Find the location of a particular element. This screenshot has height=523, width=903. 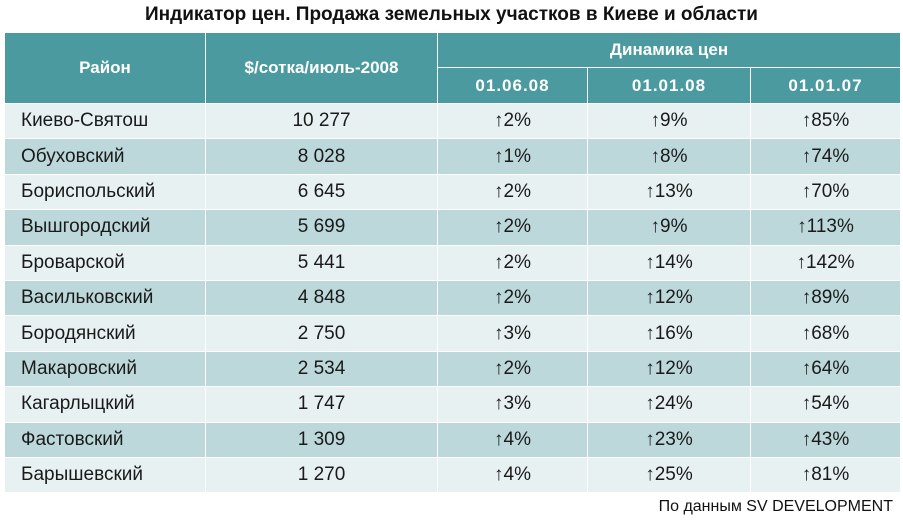

table-row: Киево-Святош 10 277 ↑2% ↑9% ↑85% is located at coordinates (453, 121).